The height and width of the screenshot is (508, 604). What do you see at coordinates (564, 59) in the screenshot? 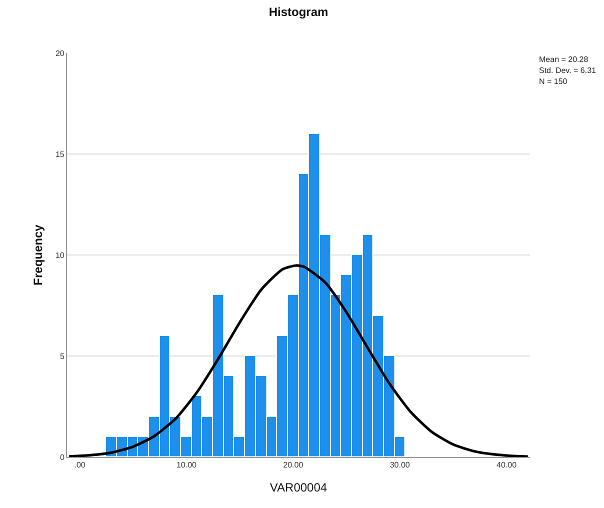
I see `text: Mean = 20.28` at bounding box center [564, 59].